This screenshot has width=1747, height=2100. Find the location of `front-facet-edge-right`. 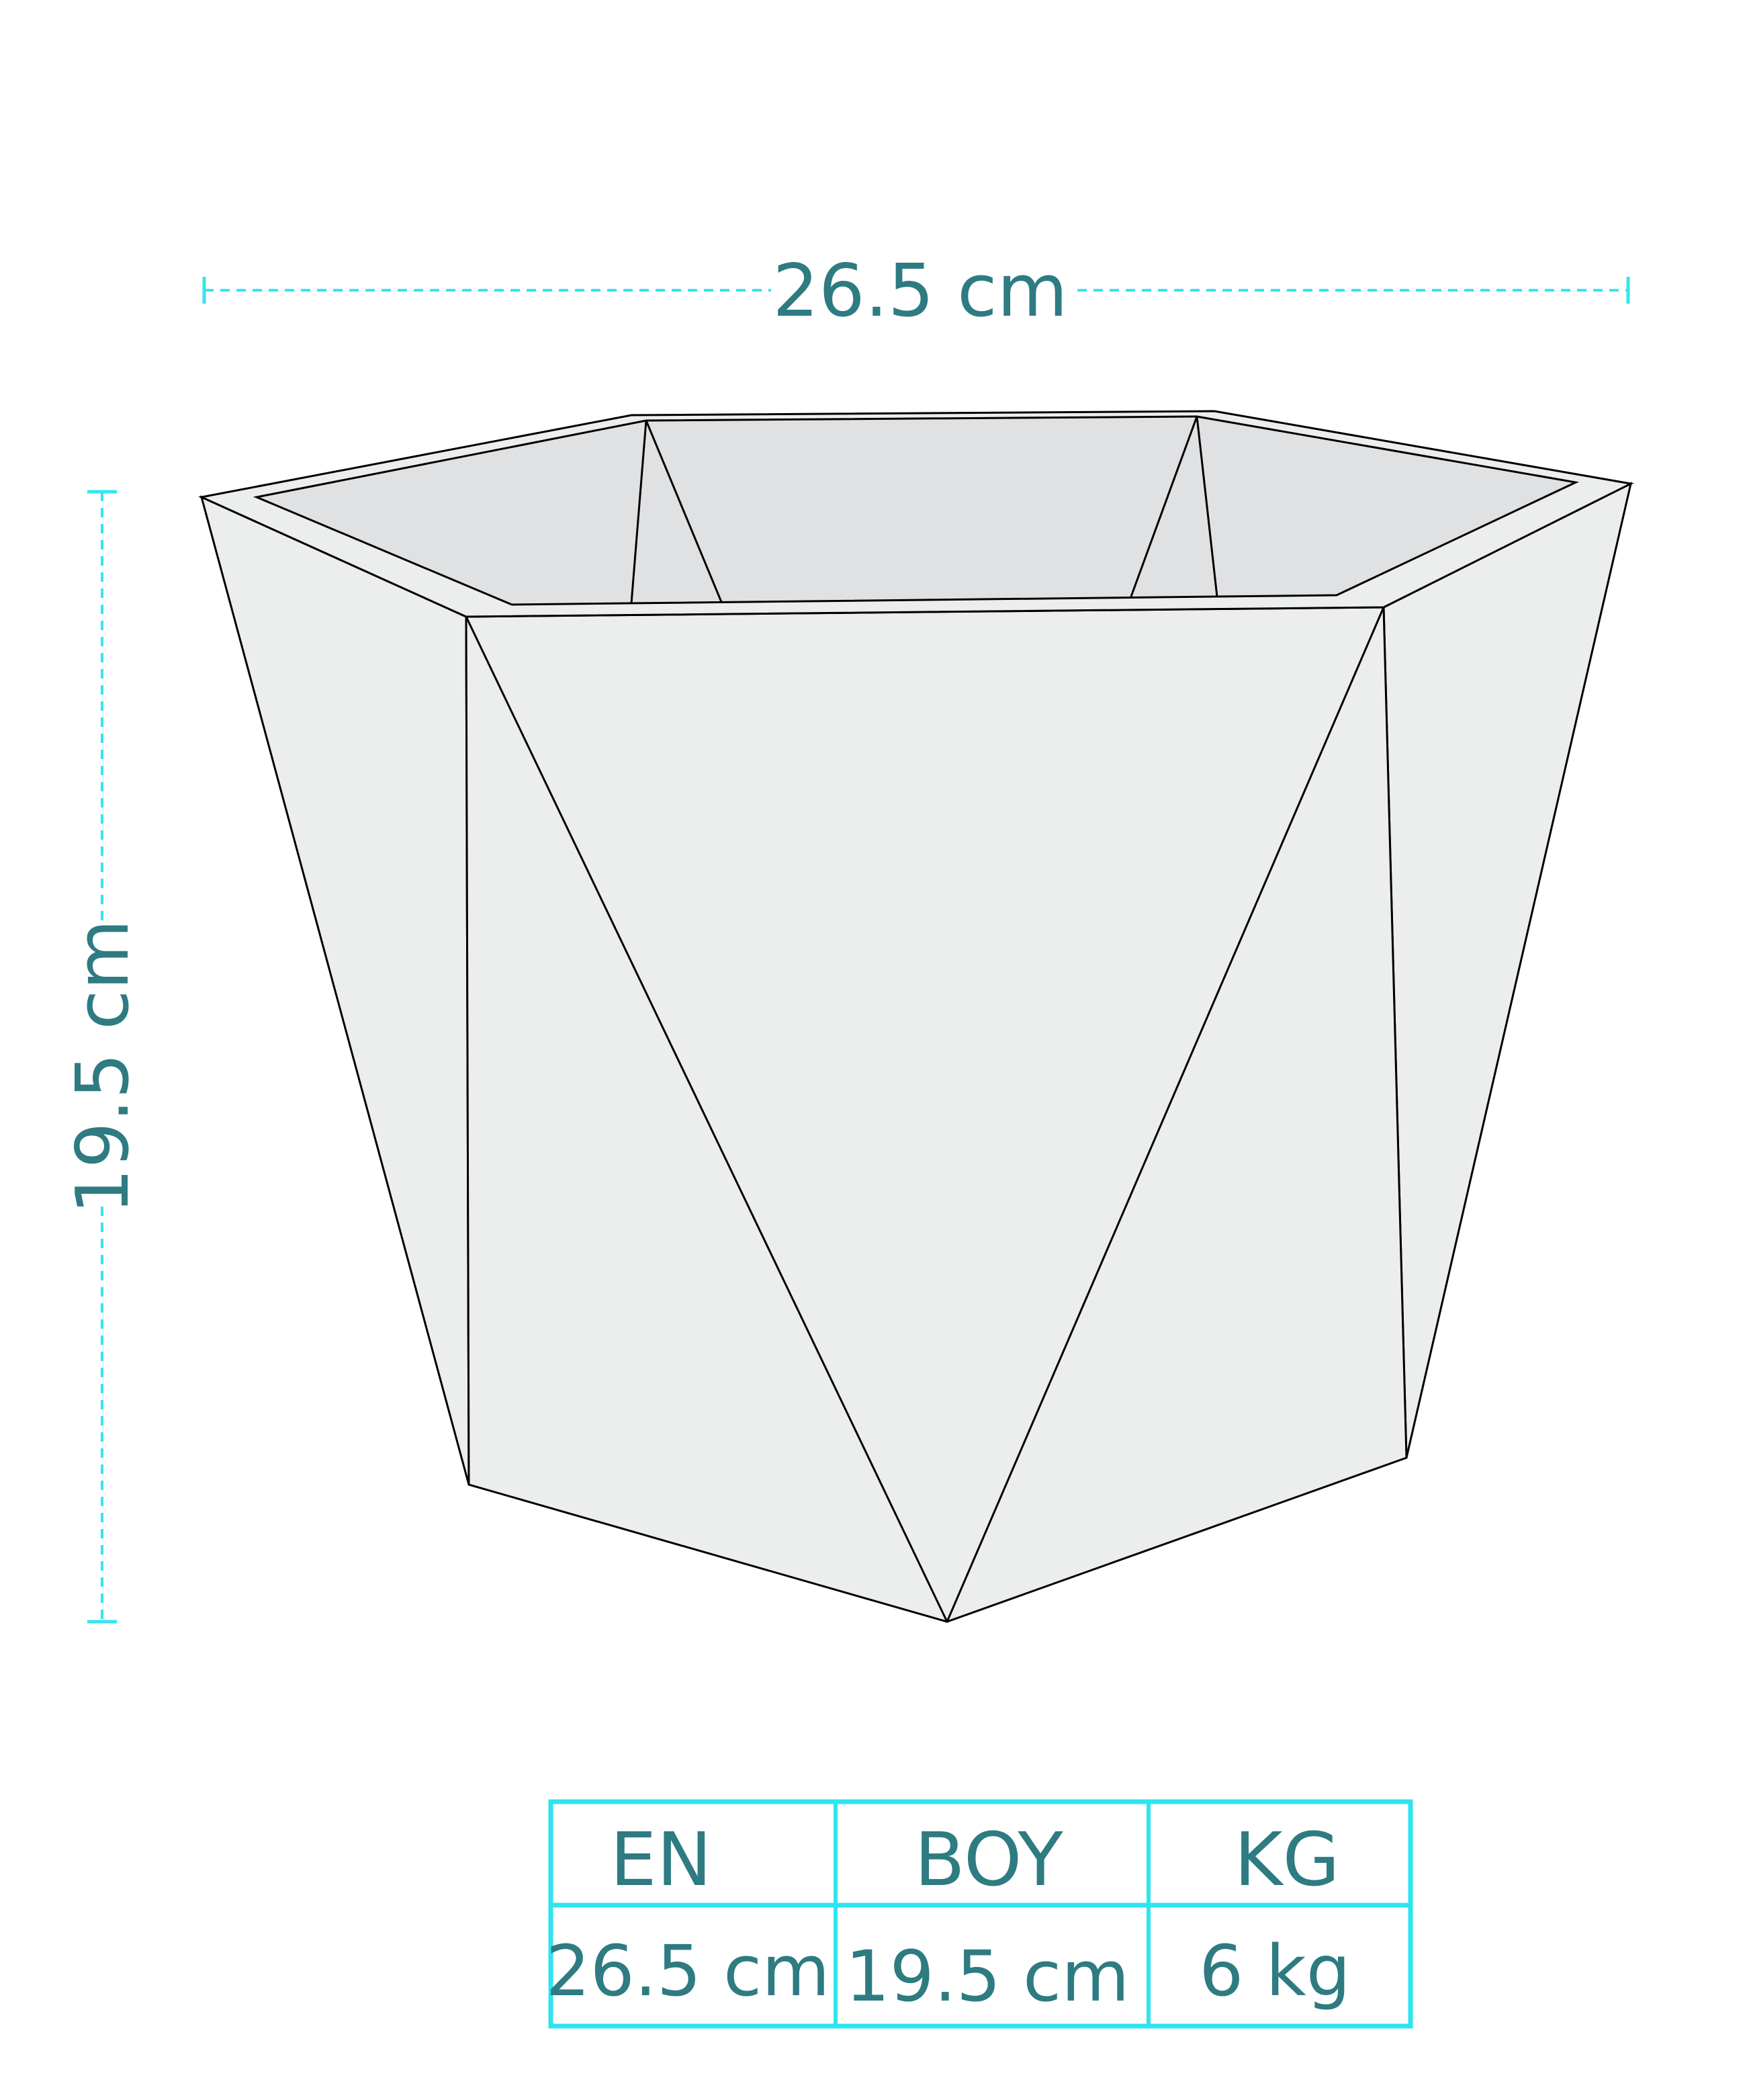

front-facet-edge-right is located at coordinates (1165, 1114).